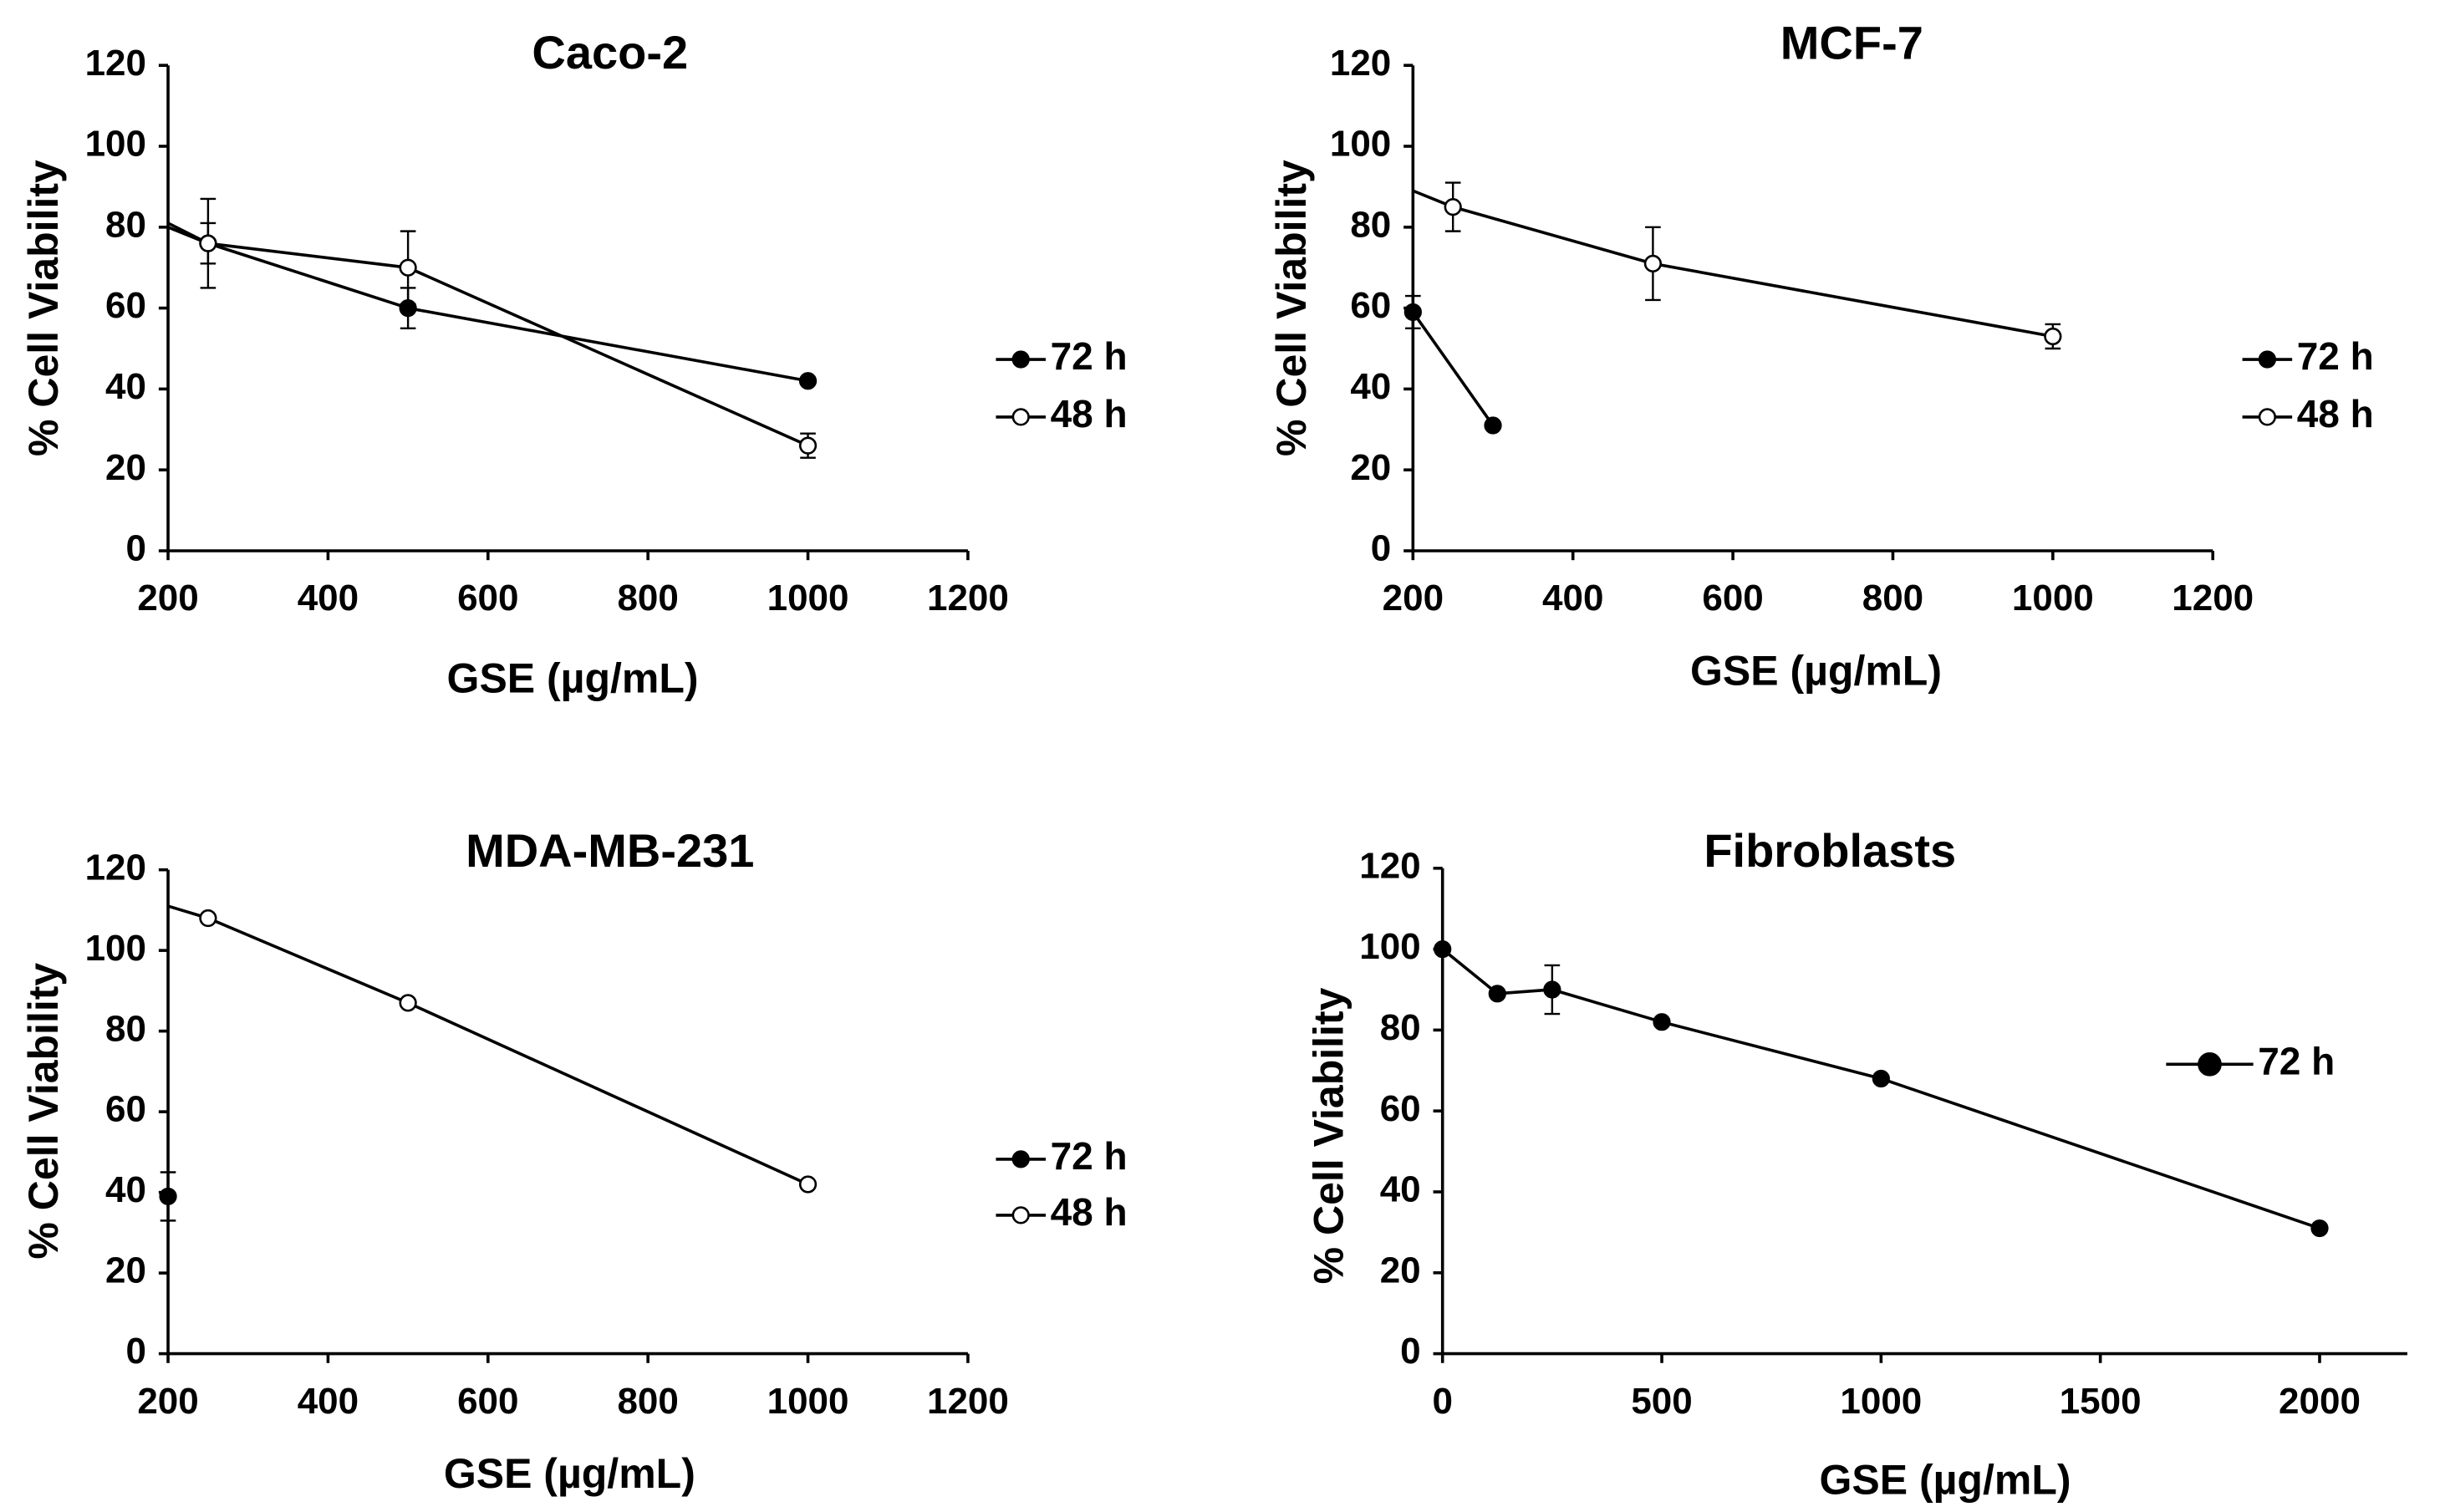 The height and width of the screenshot is (1512, 2440). I want to click on x-tick-label: 2000, so click(2320, 1401).